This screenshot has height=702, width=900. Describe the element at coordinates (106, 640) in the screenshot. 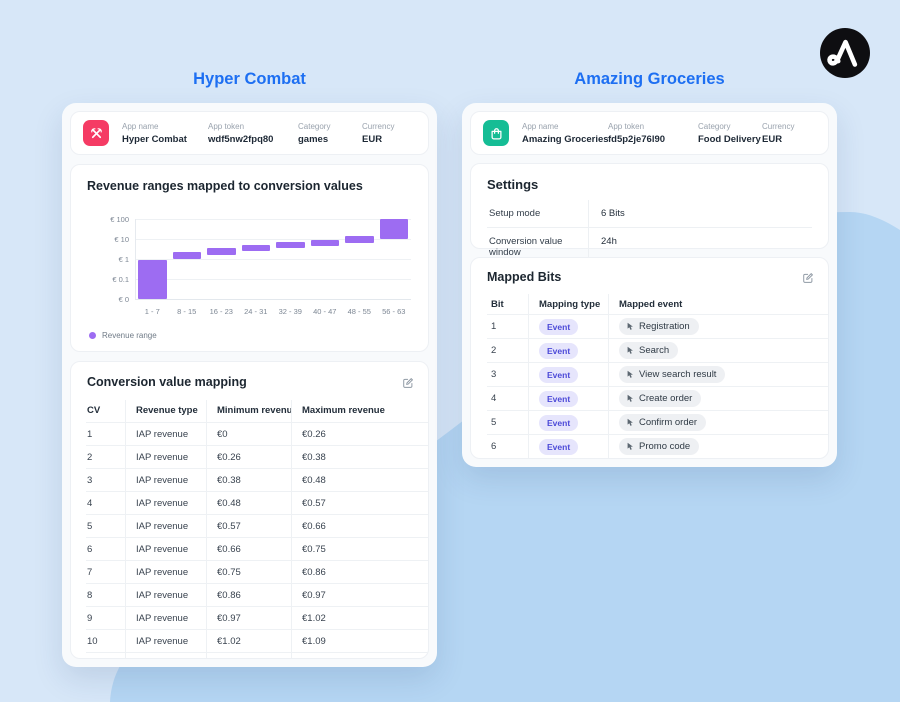

I see `cv-table-cell: 10` at that location.